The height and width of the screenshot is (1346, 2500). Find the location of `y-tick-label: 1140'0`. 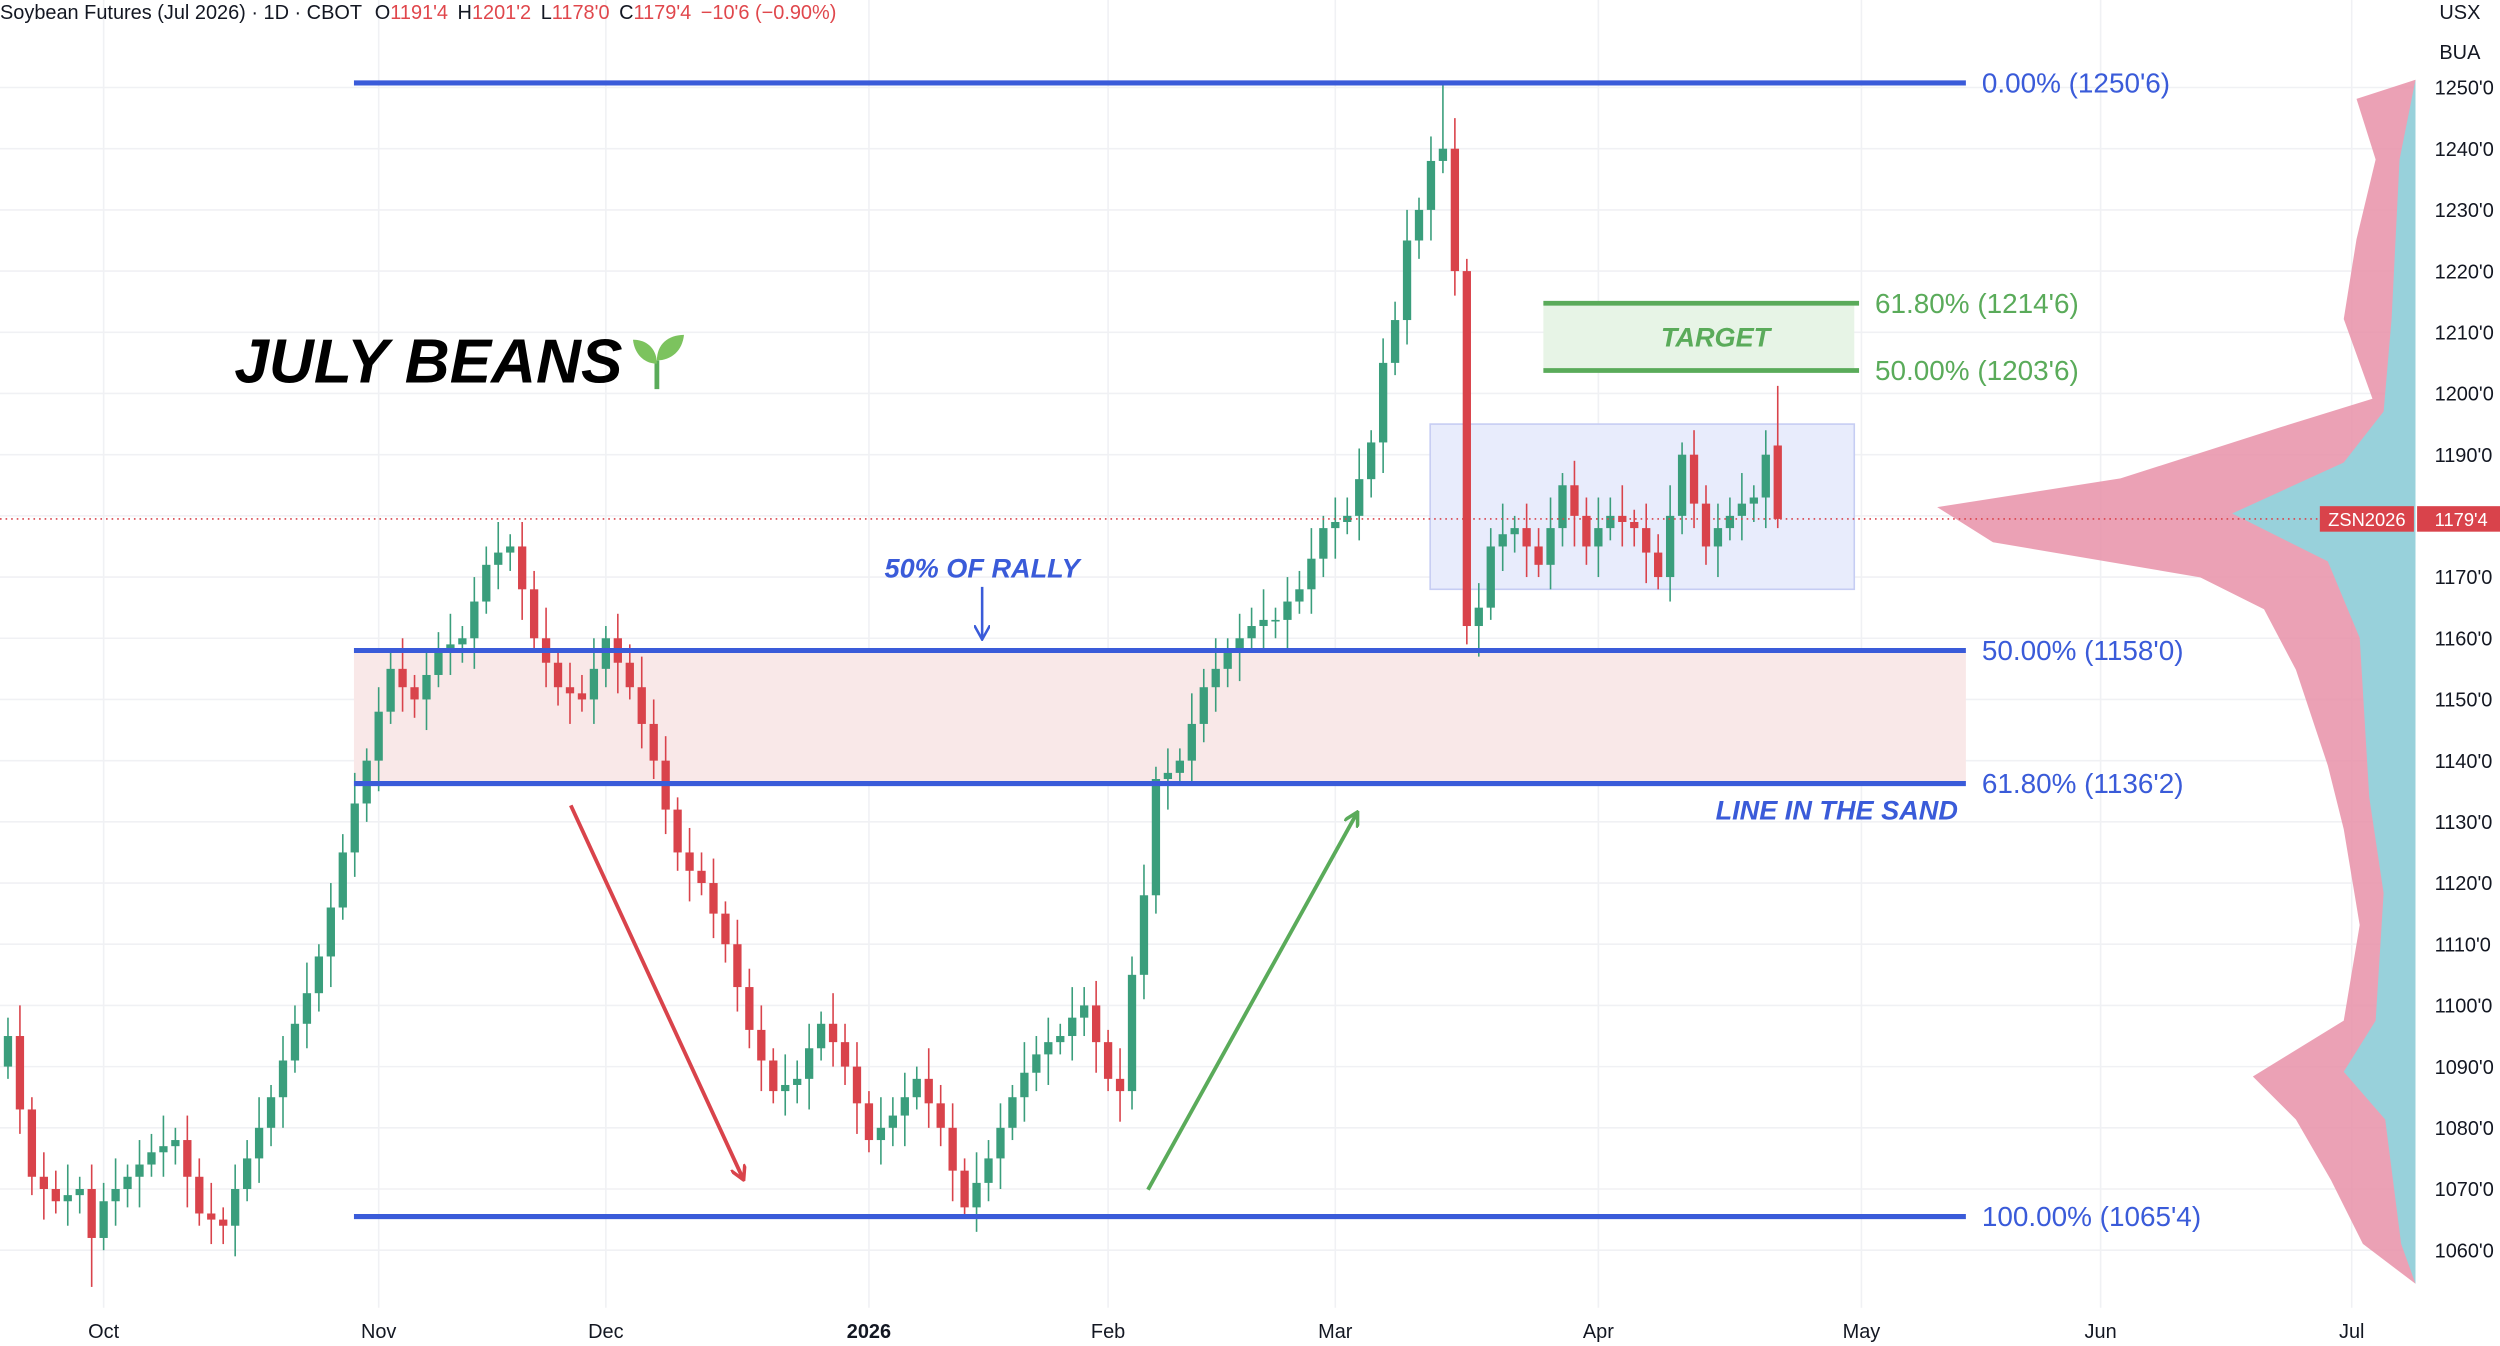

y-tick-label: 1140'0 is located at coordinates (2464, 762).